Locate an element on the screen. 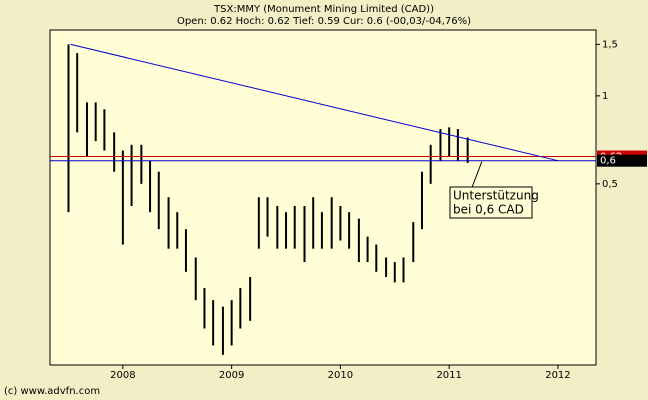 This screenshot has width=648, height=400. x-tick-label: 2009 is located at coordinates (231, 375).